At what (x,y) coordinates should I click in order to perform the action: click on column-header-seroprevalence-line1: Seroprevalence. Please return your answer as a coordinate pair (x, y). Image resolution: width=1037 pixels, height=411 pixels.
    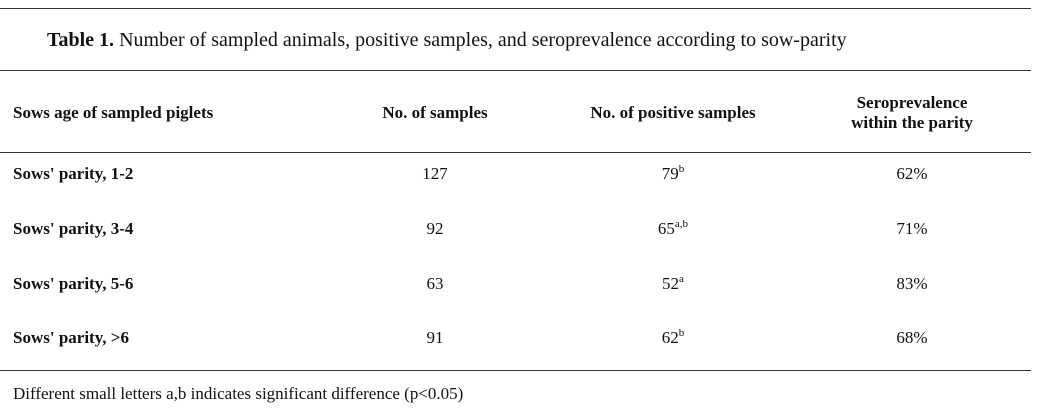
    Looking at the image, I should click on (912, 102).